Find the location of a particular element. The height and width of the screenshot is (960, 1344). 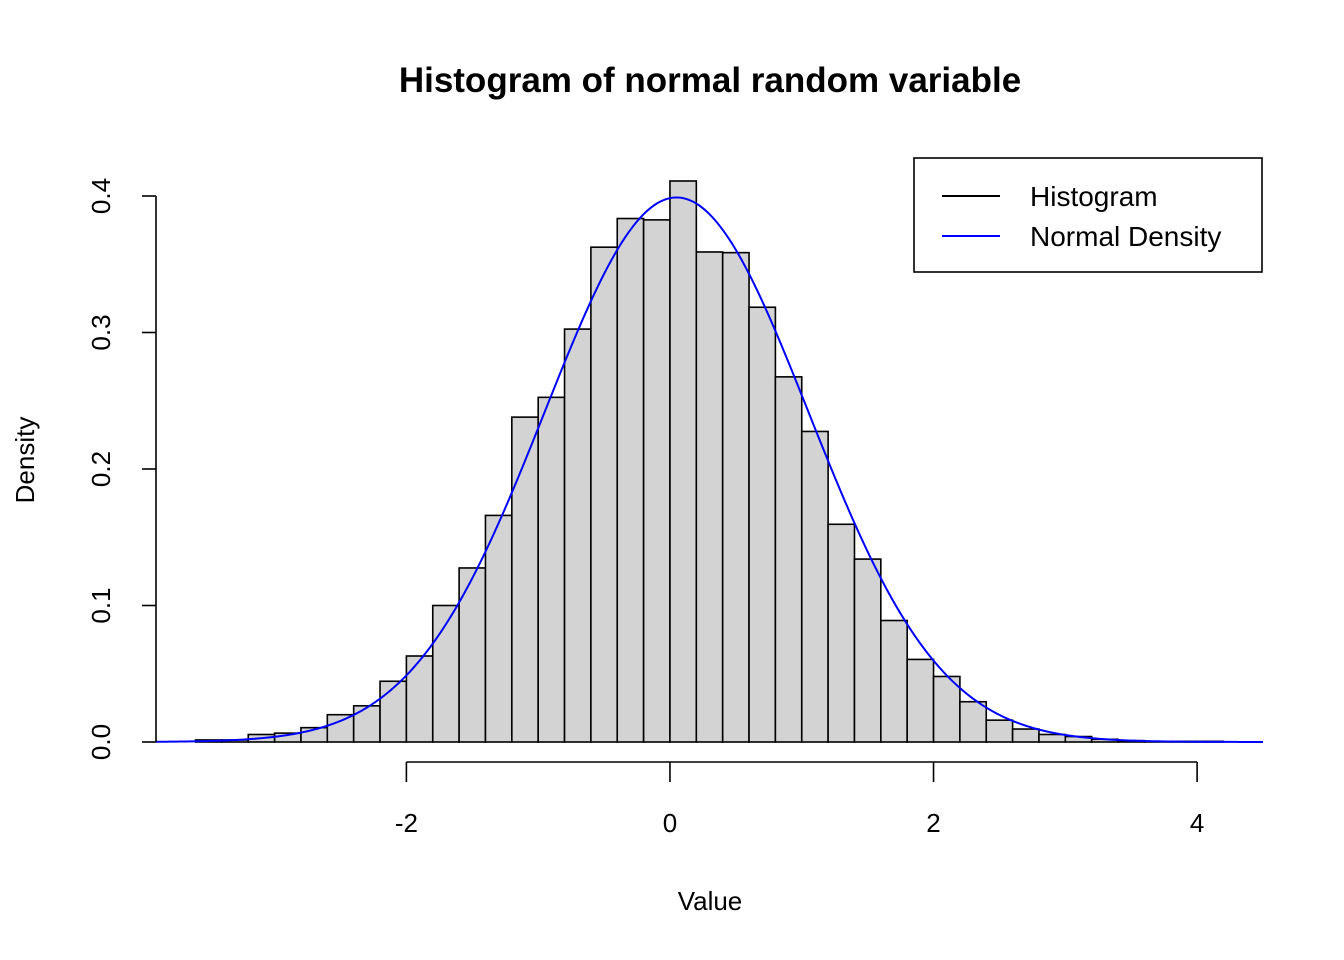

y-tick-label: 0.0 is located at coordinates (101, 742).